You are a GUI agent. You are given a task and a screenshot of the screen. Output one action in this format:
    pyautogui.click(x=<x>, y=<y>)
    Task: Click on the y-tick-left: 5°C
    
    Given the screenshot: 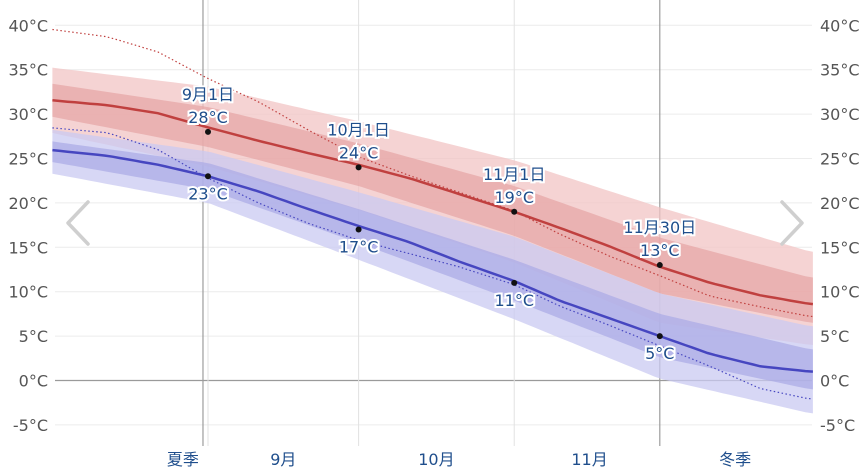 What is the action you would take?
    pyautogui.click(x=33, y=336)
    